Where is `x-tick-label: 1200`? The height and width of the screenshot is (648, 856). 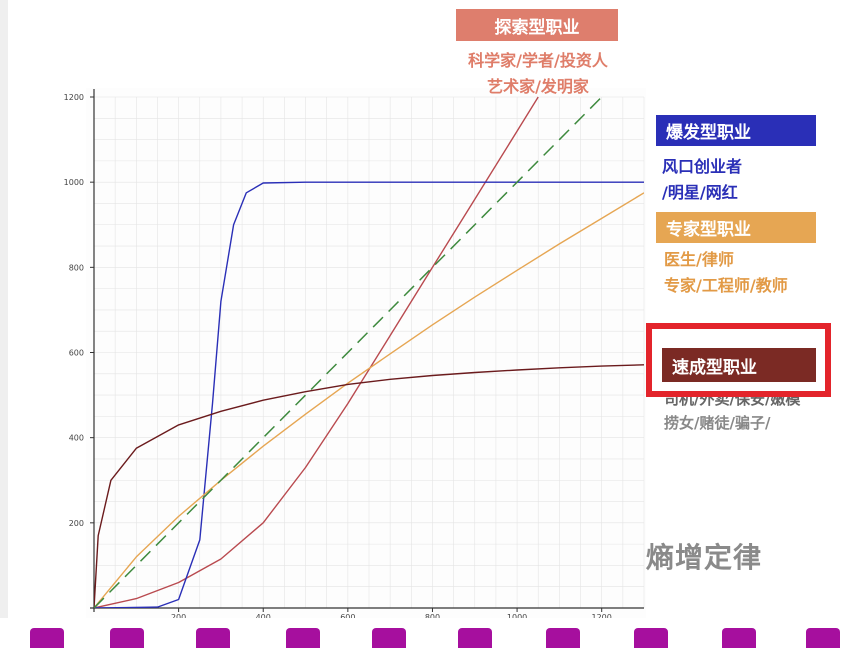
x-tick-label: 1200 is located at coordinates (602, 617).